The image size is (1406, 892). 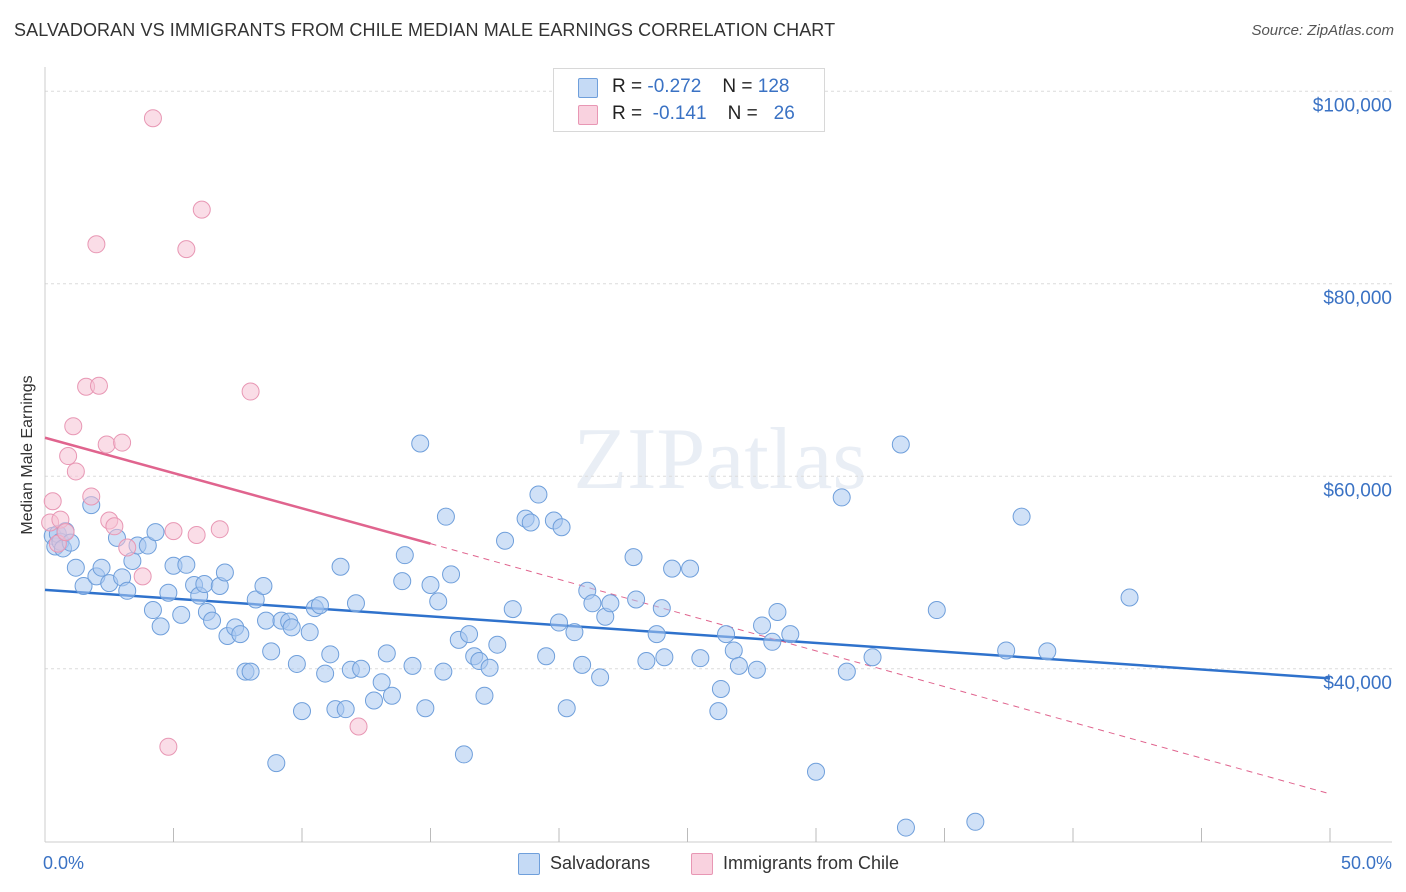 What do you see at coordinates (811, 863) in the screenshot?
I see `legend-label: Immigrants from Chile` at bounding box center [811, 863].